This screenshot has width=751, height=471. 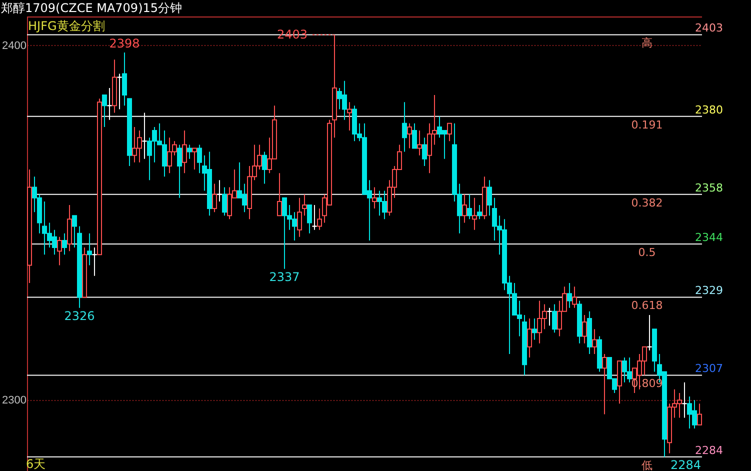 I want to click on ref-line-label: 2284, so click(x=709, y=450).